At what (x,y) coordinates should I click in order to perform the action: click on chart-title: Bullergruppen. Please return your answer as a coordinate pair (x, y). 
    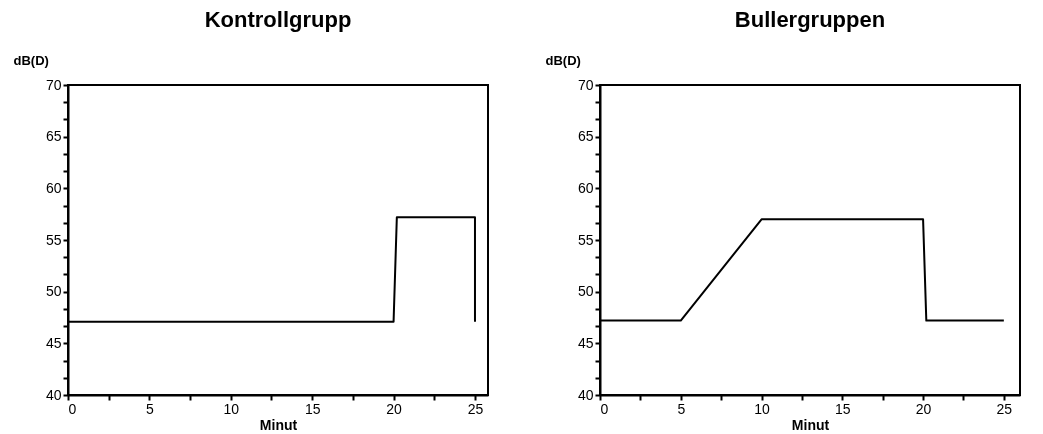
    Looking at the image, I should click on (810, 19).